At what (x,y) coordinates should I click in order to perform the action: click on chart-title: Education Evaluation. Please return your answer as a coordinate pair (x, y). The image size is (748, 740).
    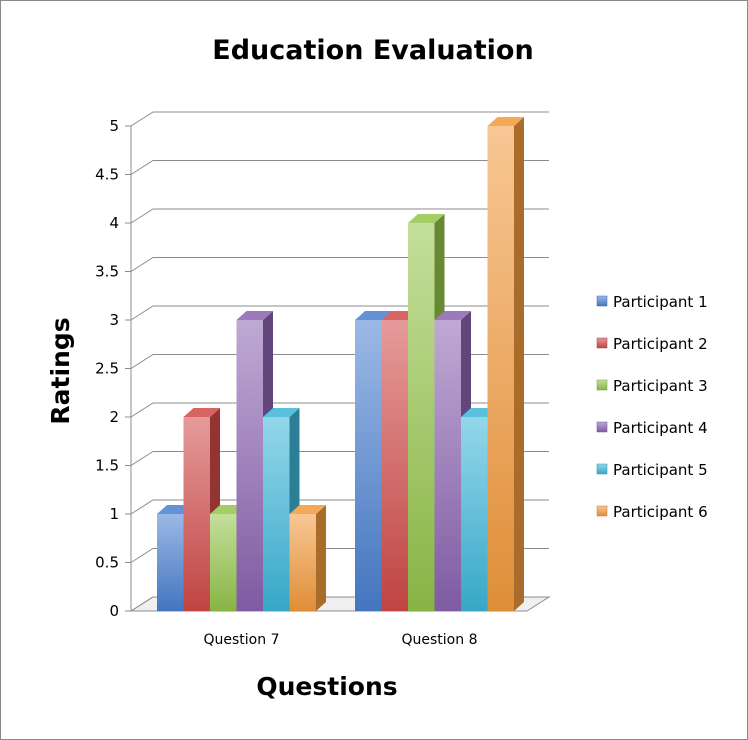
    Looking at the image, I should click on (372, 50).